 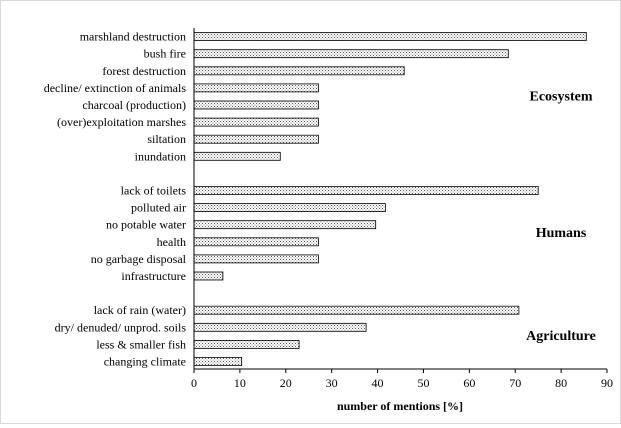 I want to click on bar-infrastructure, so click(x=208, y=276).